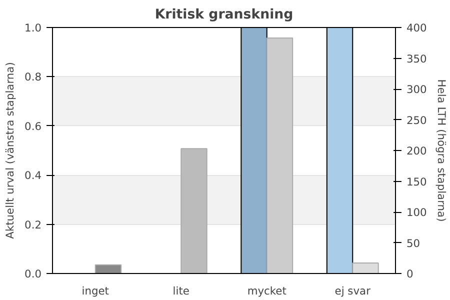 Image resolution: width=450 pixels, height=300 pixels. Describe the element at coordinates (33, 77) in the screenshot. I see `y-tick-label: 0.8` at that location.